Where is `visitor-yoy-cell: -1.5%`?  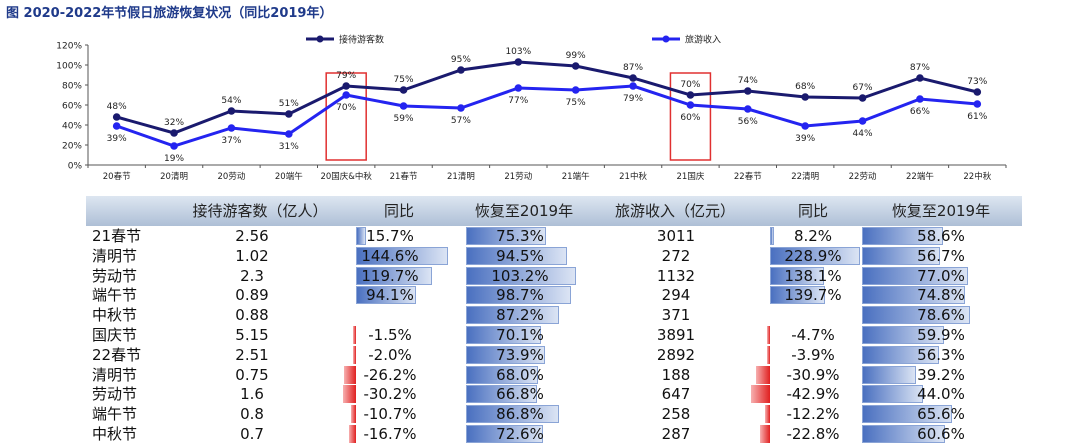
visitor-yoy-cell: -1.5% is located at coordinates (390, 335).